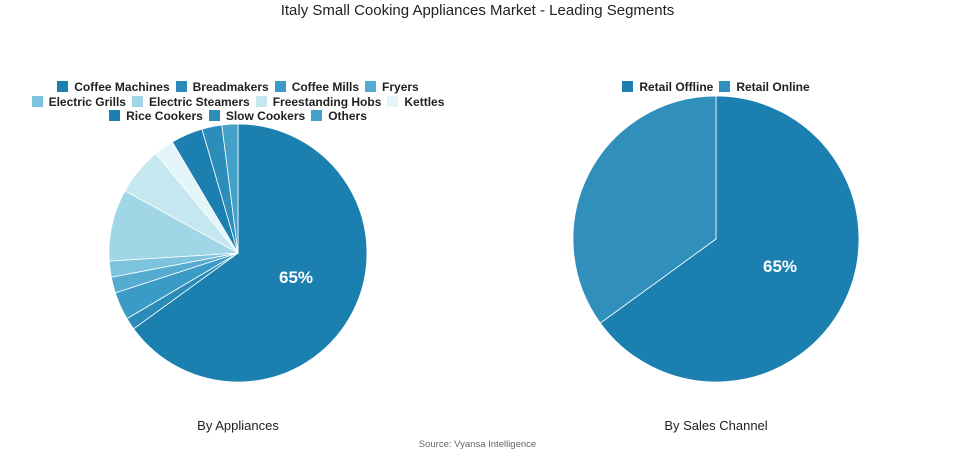  I want to click on caption-sales-channel: By Sales Channel, so click(716, 425).